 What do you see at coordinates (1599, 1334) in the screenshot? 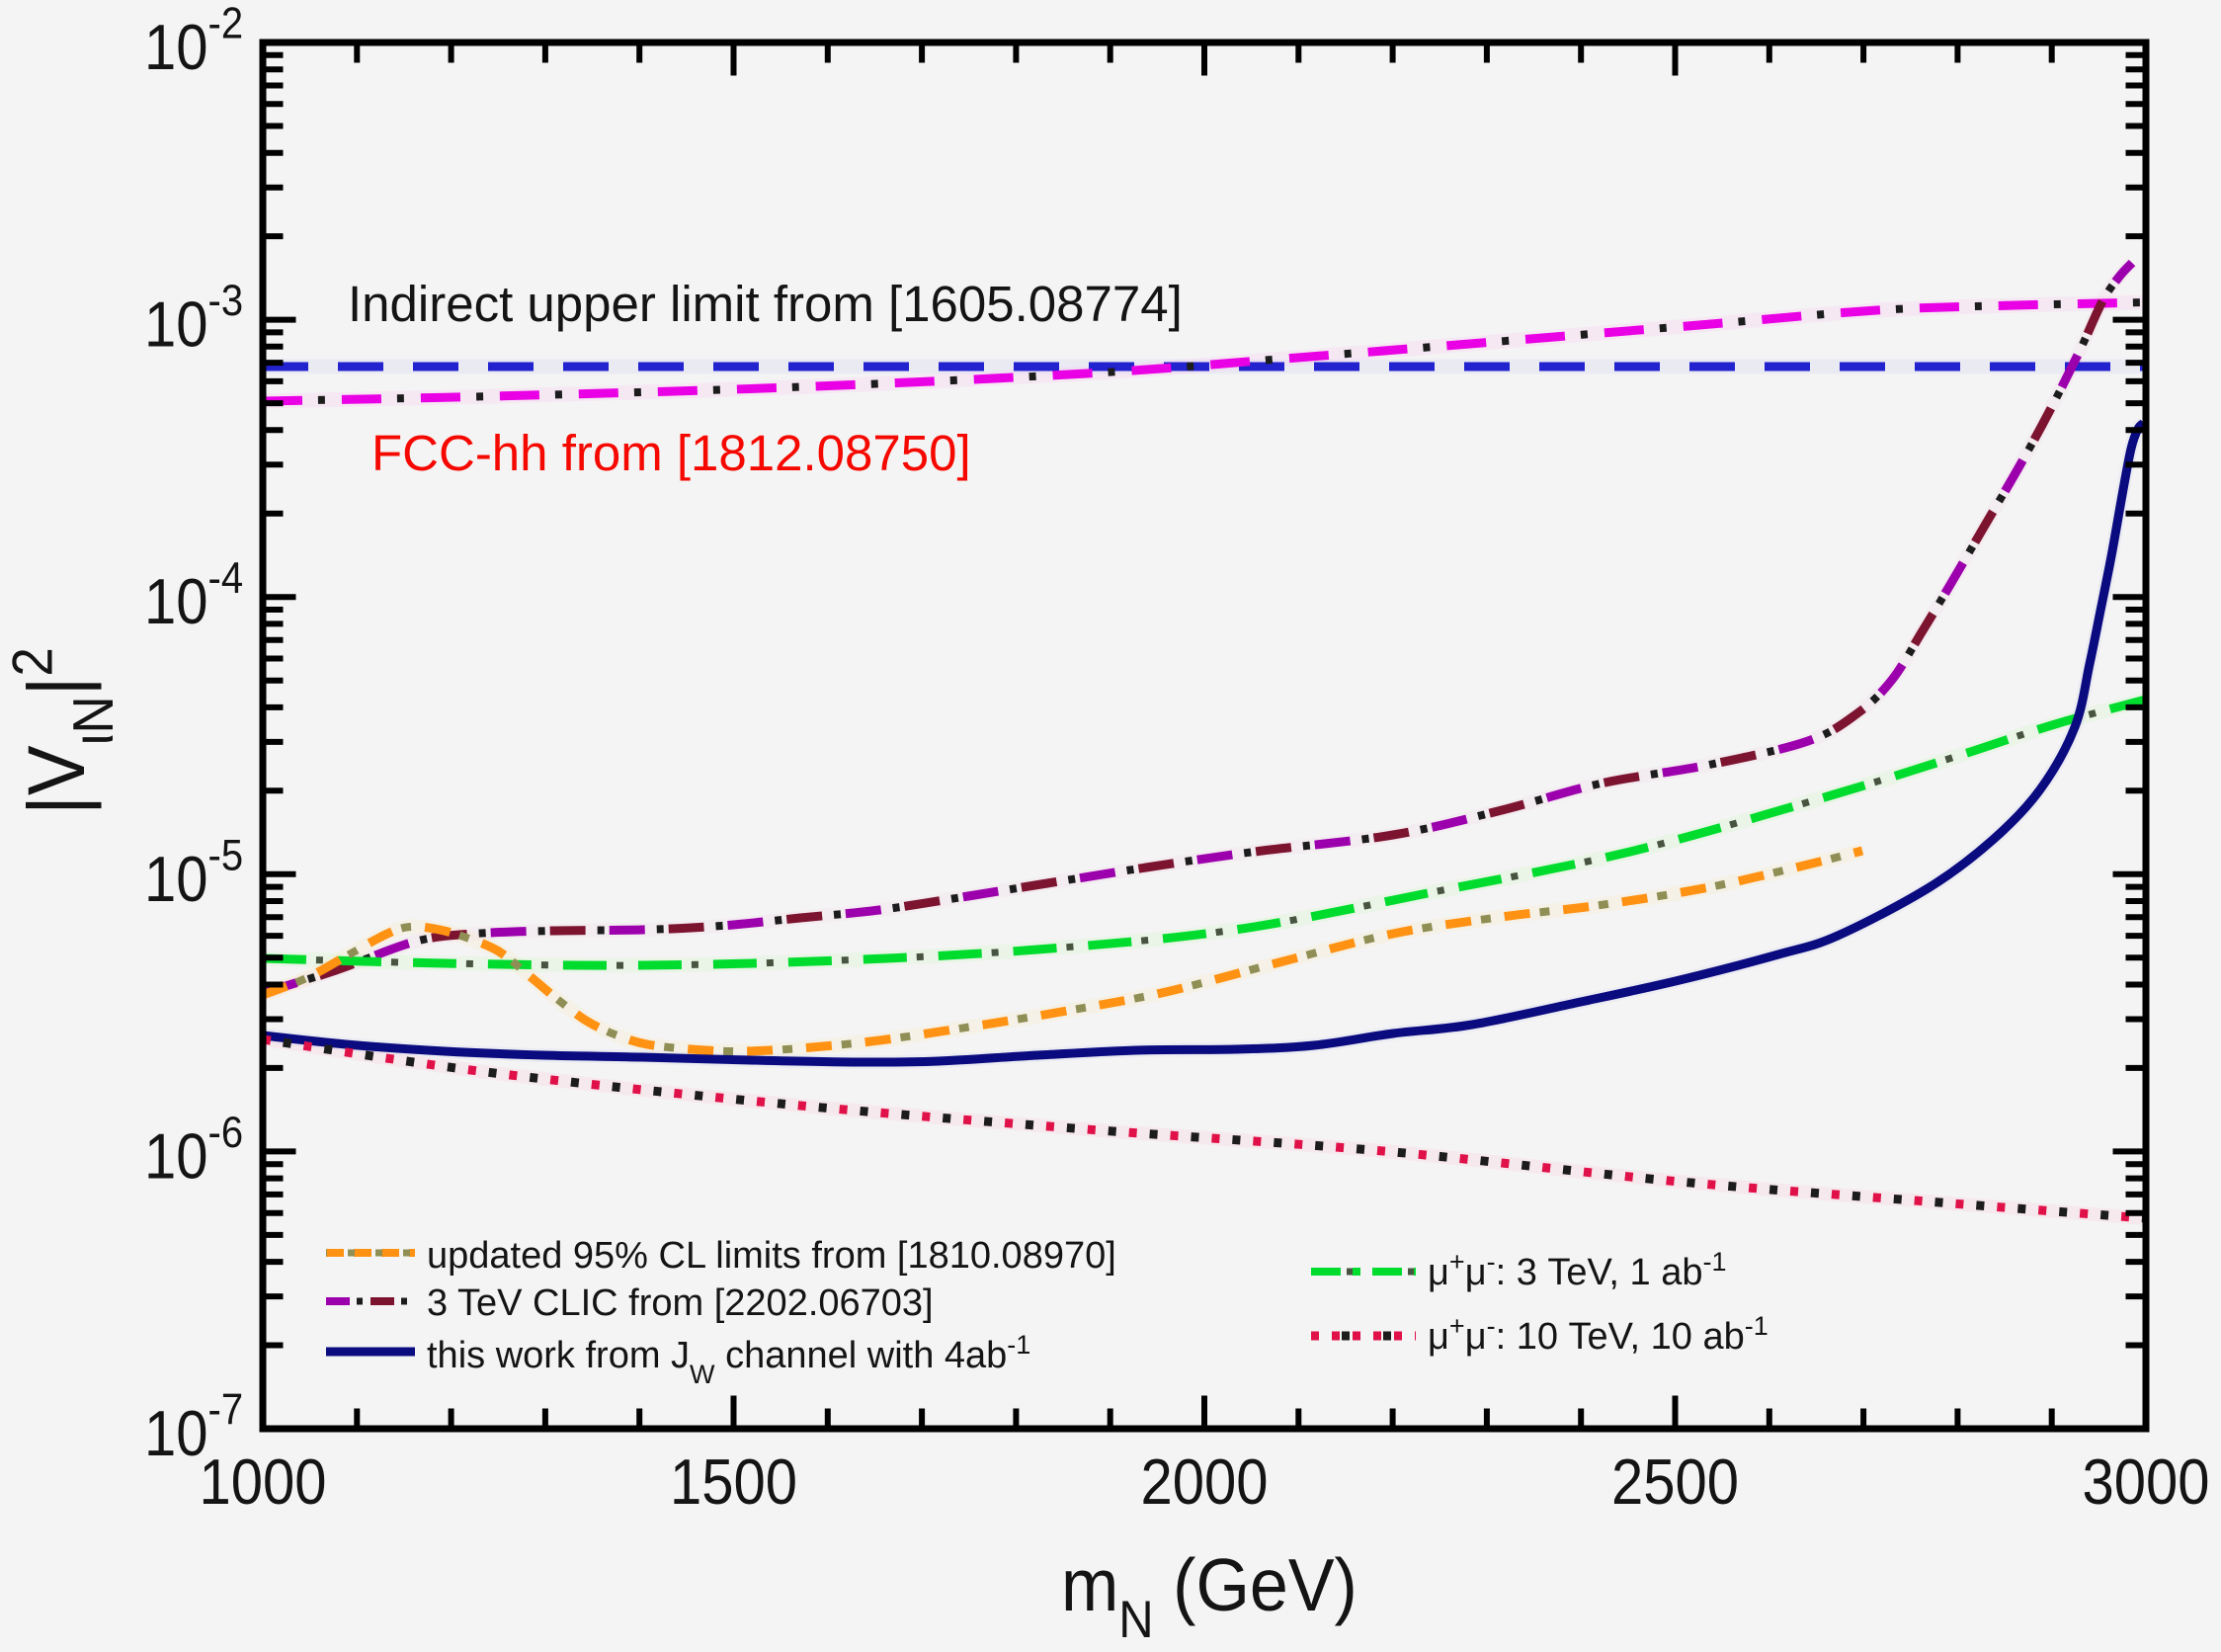
I see `svg-text: μ+μ-: 10 TeV, 10 ab-1` at bounding box center [1599, 1334].